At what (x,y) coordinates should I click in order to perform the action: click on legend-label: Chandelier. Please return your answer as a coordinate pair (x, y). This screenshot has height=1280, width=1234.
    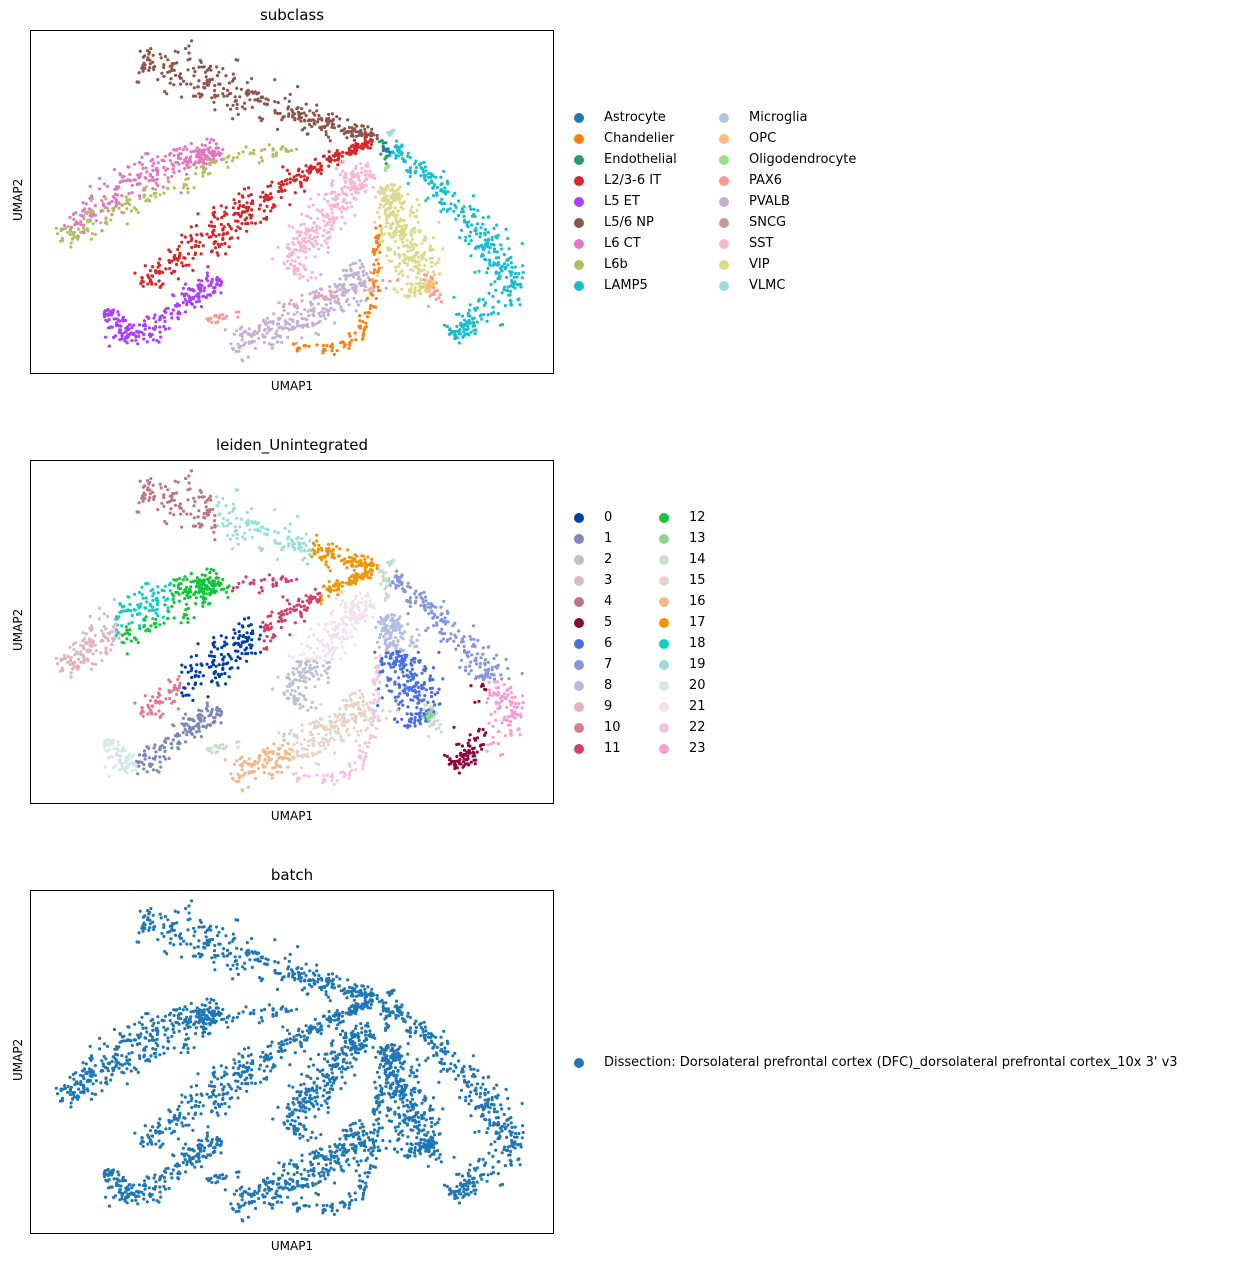
    Looking at the image, I should click on (639, 138).